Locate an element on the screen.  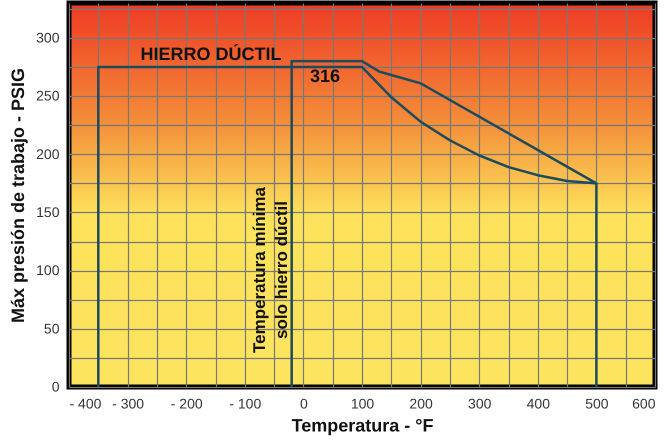
x-tick-label: 400 is located at coordinates (538, 404).